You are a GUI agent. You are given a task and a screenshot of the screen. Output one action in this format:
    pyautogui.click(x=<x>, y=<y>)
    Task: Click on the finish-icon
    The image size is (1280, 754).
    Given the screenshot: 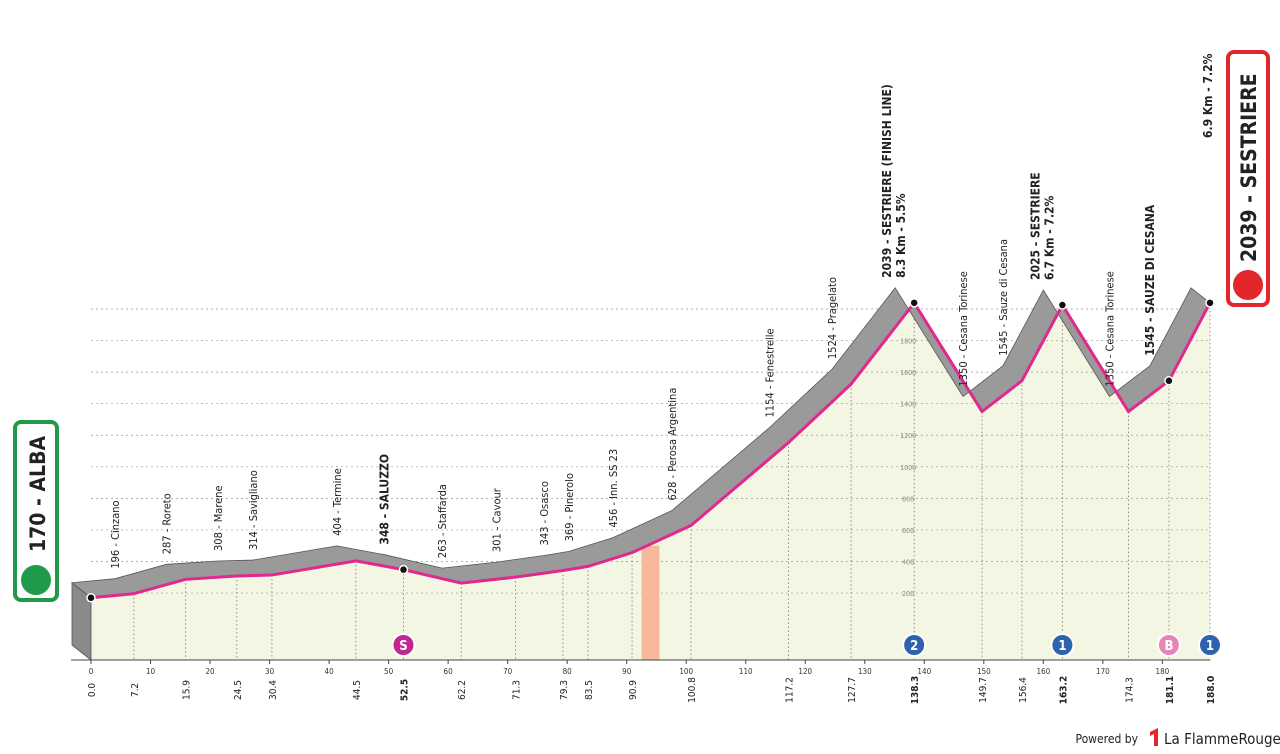 What is the action you would take?
    pyautogui.click(x=1248, y=285)
    